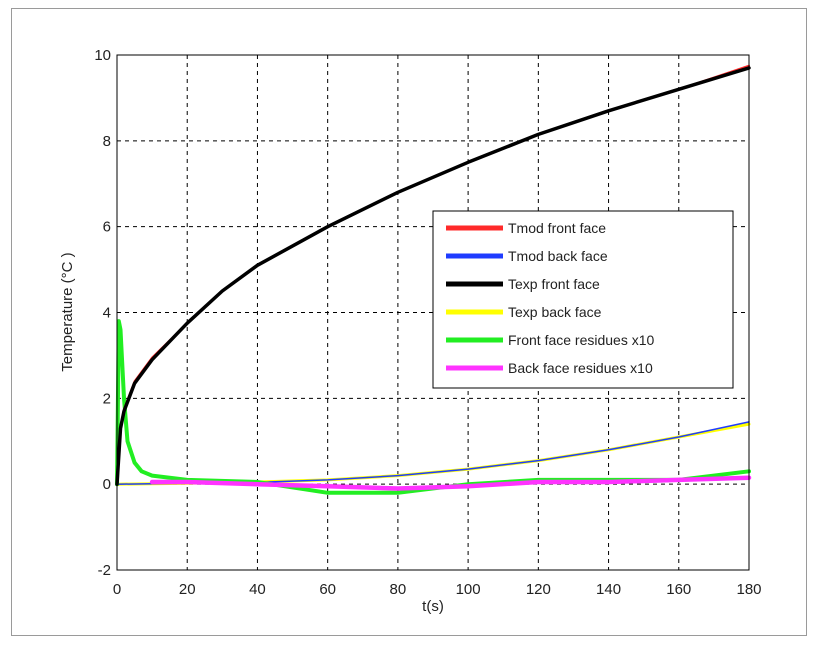 The width and height of the screenshot is (818, 645). Describe the element at coordinates (538, 589) in the screenshot. I see `x-tick-label: 120` at that location.